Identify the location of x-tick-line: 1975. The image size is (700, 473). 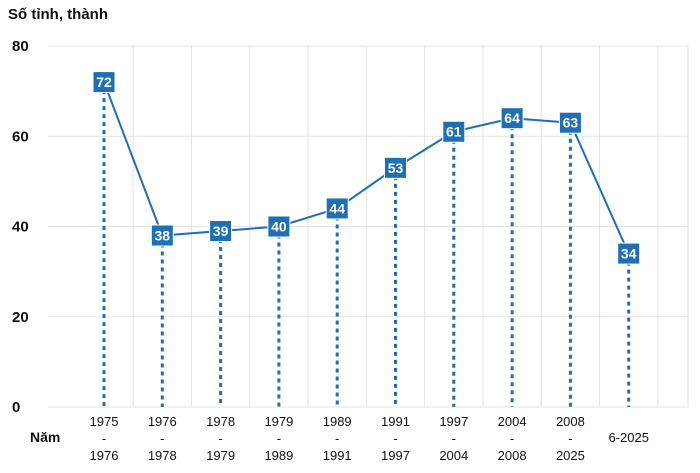
(104, 421).